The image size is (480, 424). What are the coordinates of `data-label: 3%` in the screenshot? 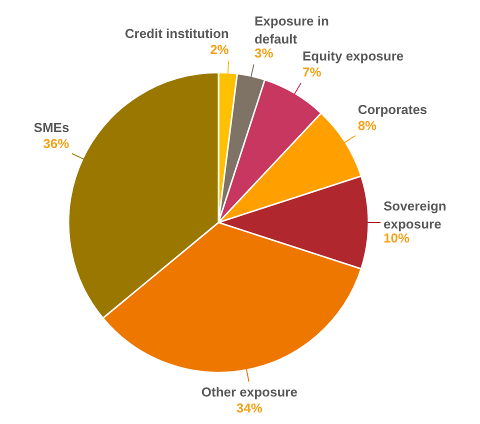 It's located at (264, 52).